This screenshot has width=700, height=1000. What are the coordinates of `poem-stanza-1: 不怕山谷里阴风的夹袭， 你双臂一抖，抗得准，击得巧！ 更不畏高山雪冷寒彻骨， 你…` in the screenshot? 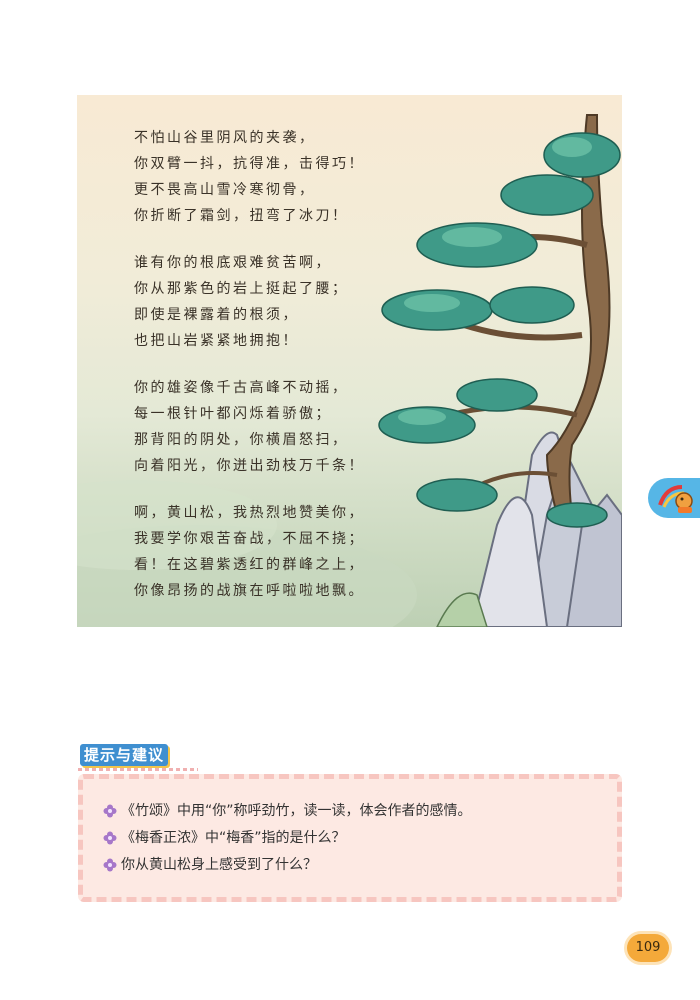 It's located at (274, 177).